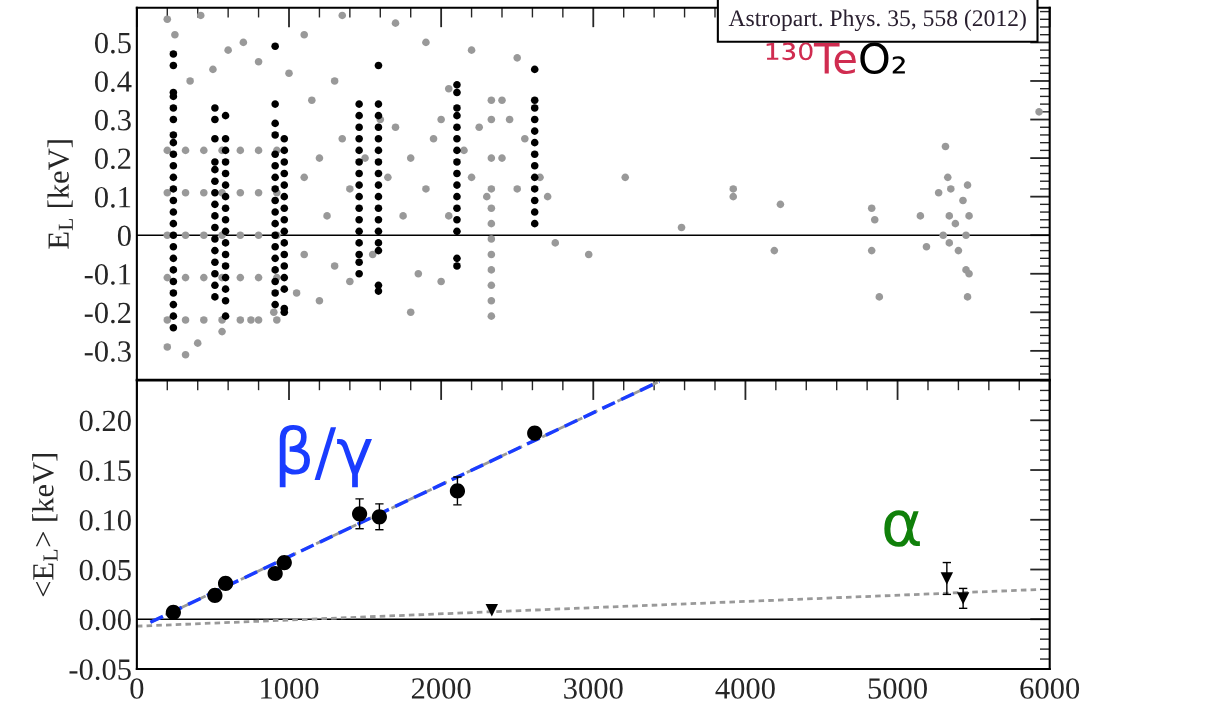 This screenshot has width=1222, height=702. Describe the element at coordinates (113, 82) in the screenshot. I see `y-tick-label: 0.4` at that location.